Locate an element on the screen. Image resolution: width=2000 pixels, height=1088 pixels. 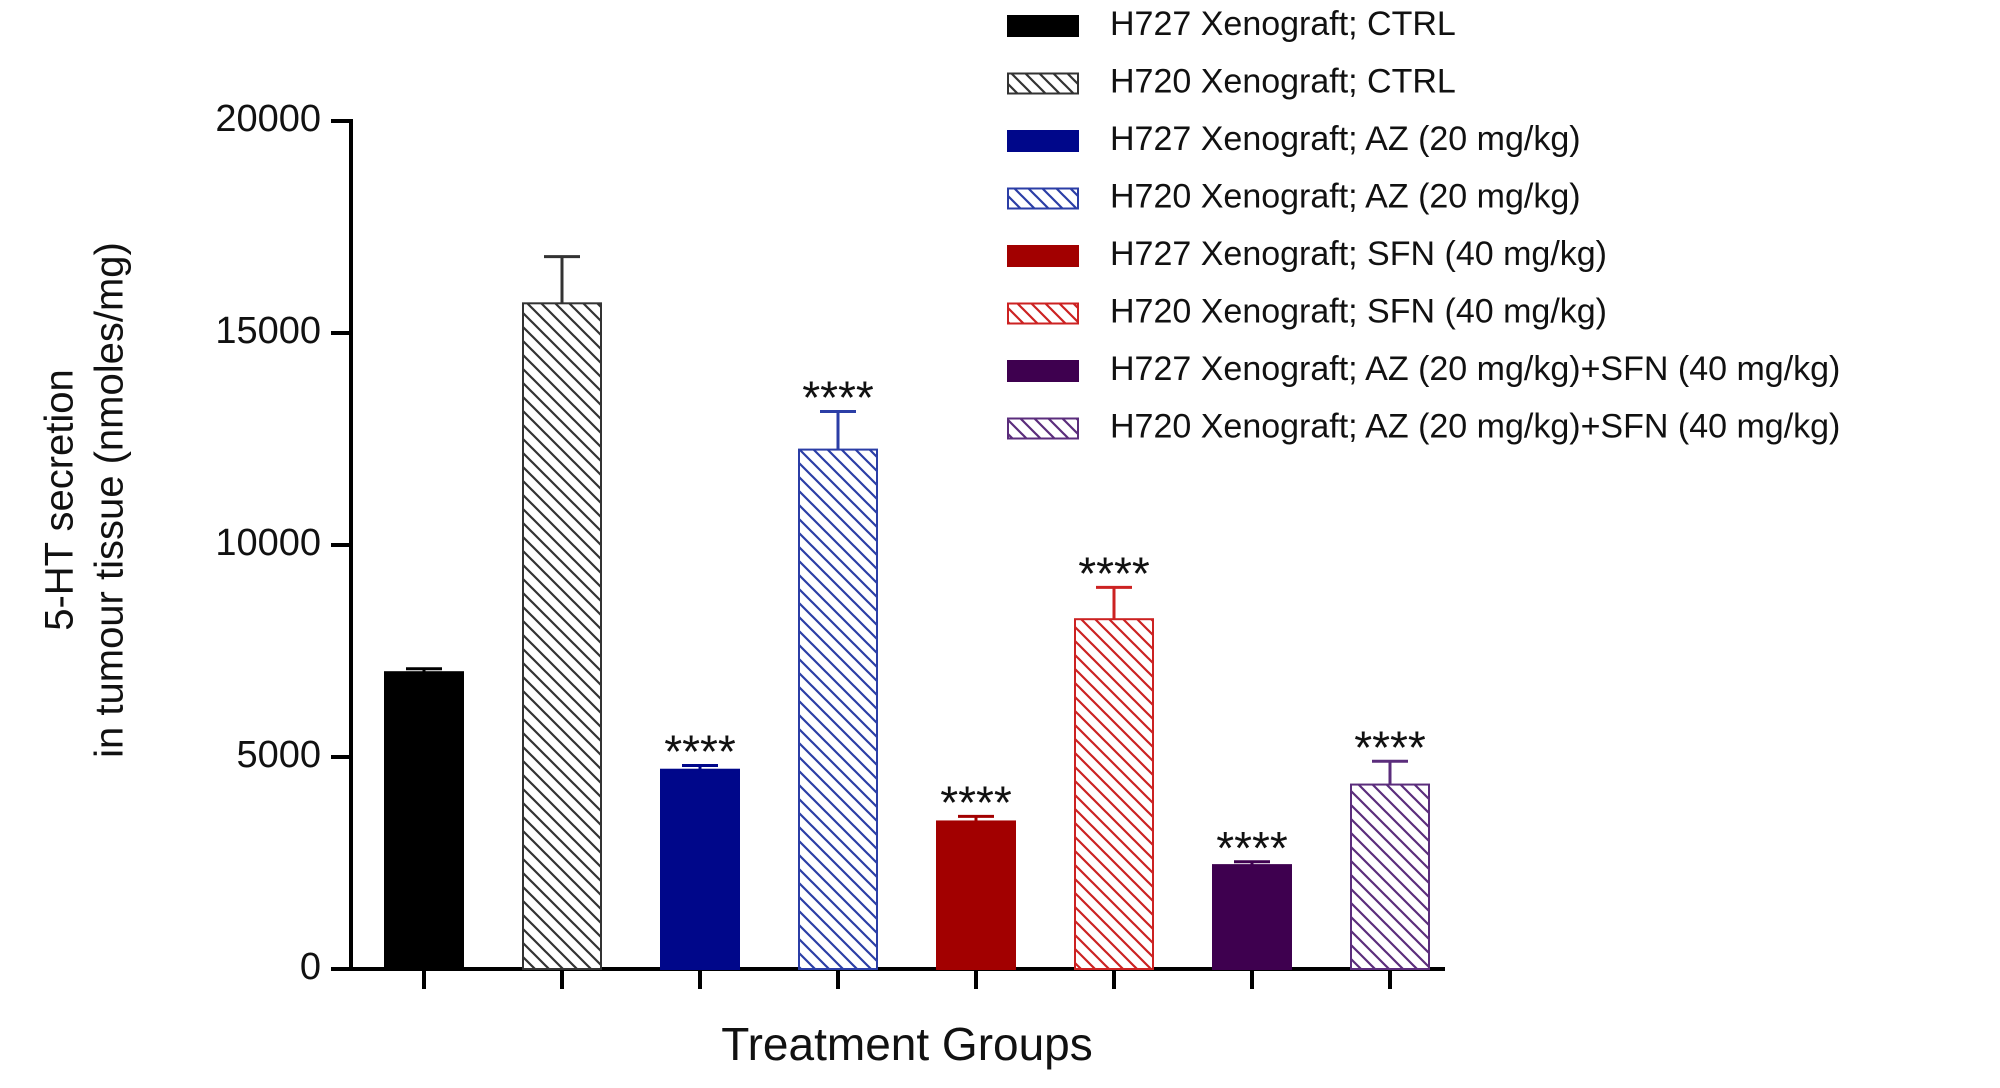
y-tick-label: 15000 is located at coordinates (268, 331).